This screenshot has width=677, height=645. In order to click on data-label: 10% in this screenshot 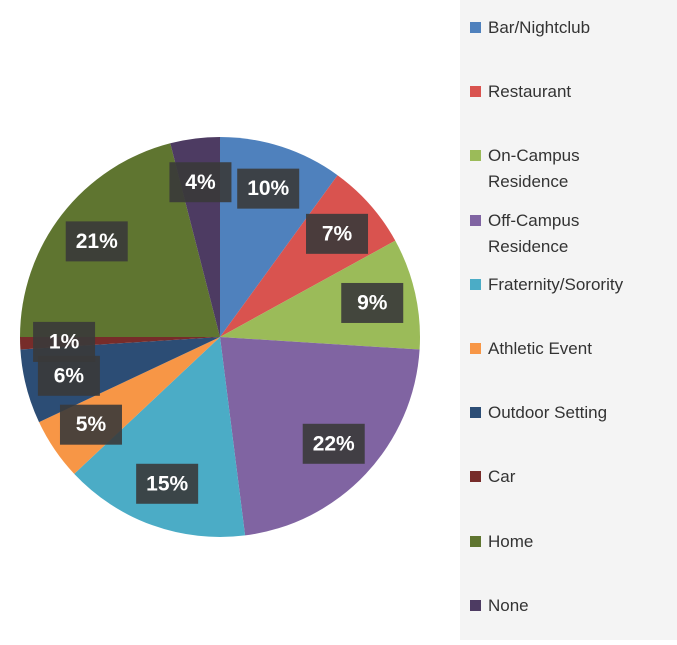, I will do `click(268, 188)`.